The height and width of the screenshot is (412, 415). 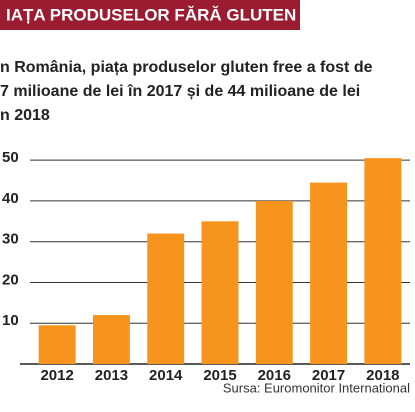 What do you see at coordinates (10, 320) in the screenshot?
I see `y-tick-label: 10` at bounding box center [10, 320].